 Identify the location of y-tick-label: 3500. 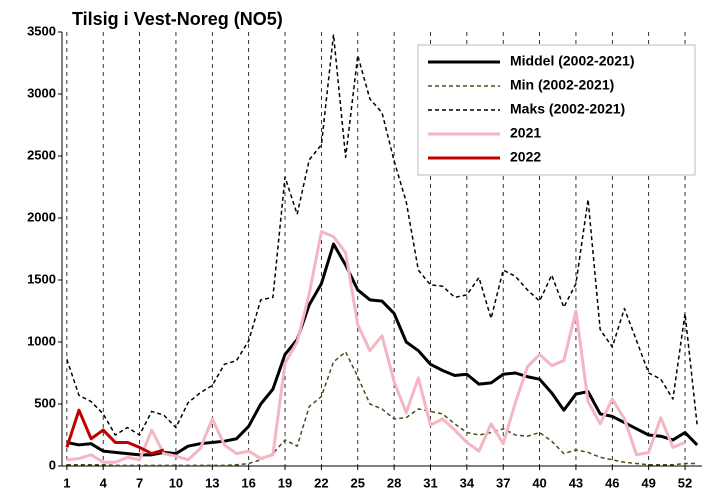
(41, 30).